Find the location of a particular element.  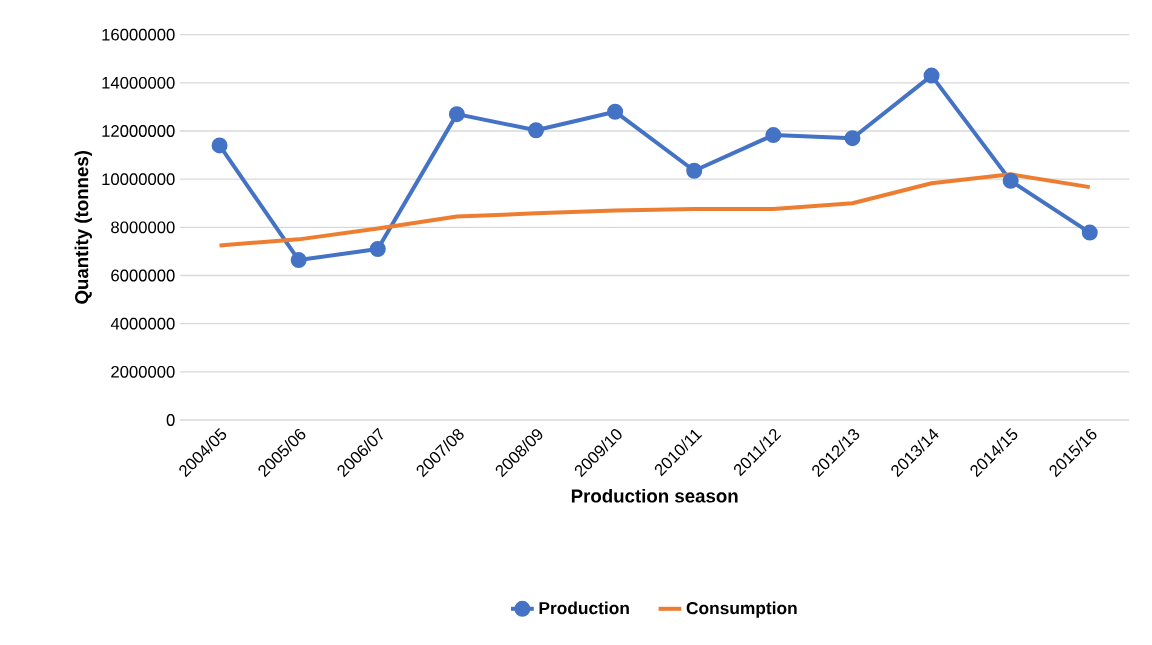

x-axis-title: Production season is located at coordinates (654, 495).